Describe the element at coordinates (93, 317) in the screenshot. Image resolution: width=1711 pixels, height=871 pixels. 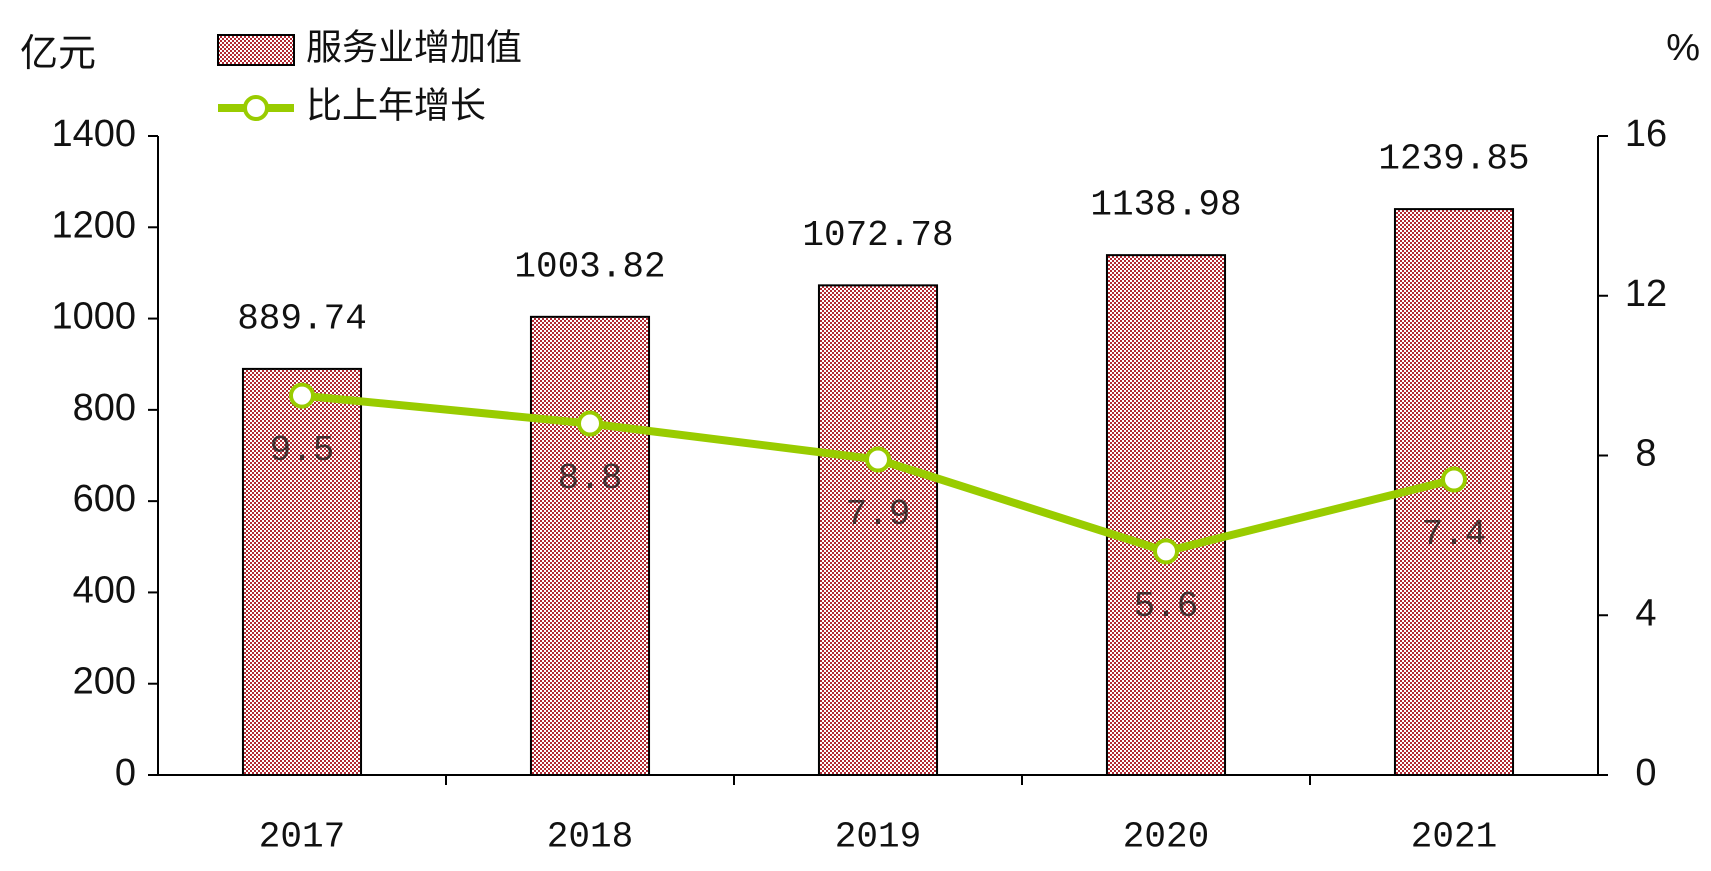
I see `y-tick-label: 1000` at that location.